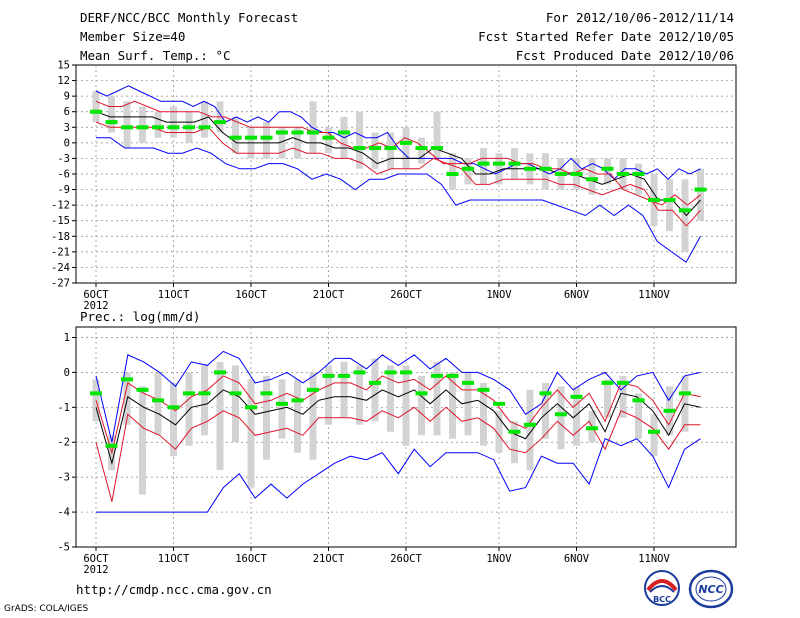  What do you see at coordinates (67, 373) in the screenshot?
I see `y-tick-label: 0` at bounding box center [67, 373].